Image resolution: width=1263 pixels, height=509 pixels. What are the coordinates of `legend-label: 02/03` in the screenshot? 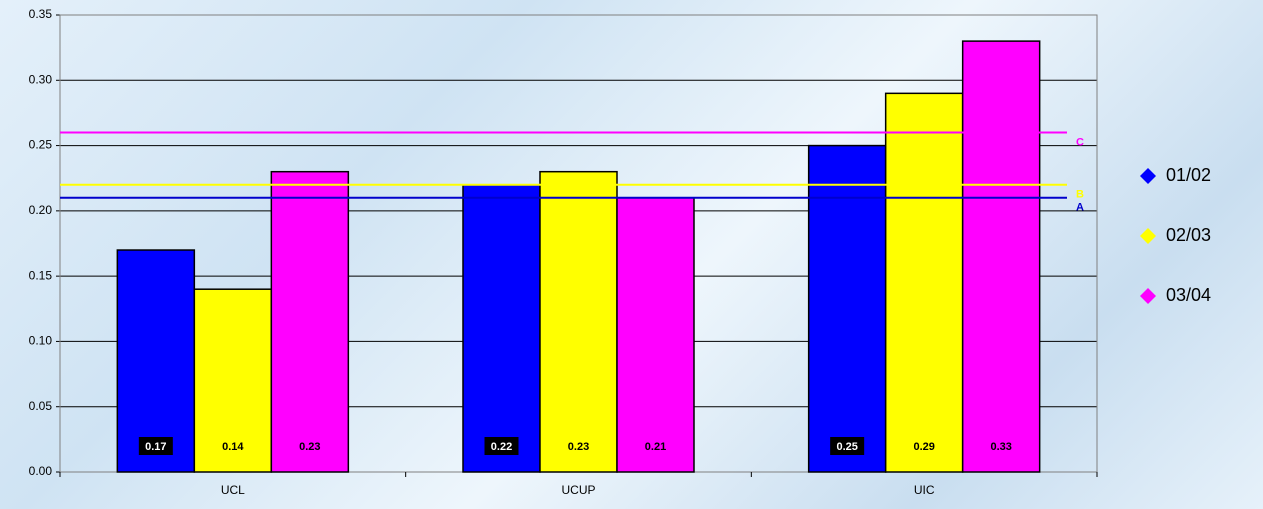 It's located at (1188, 235).